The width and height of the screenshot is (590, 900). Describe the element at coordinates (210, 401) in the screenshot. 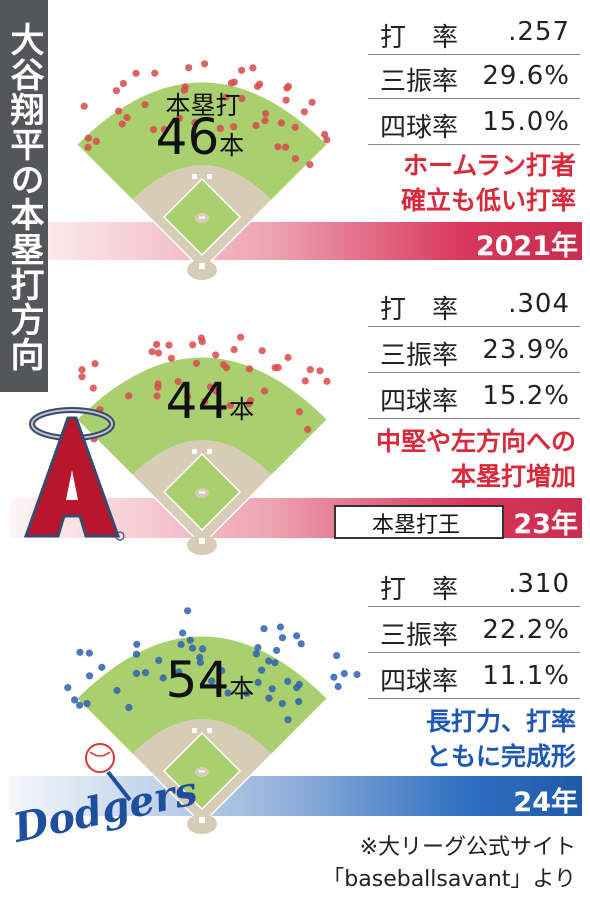

I see `hr-count-2023: 44本` at that location.